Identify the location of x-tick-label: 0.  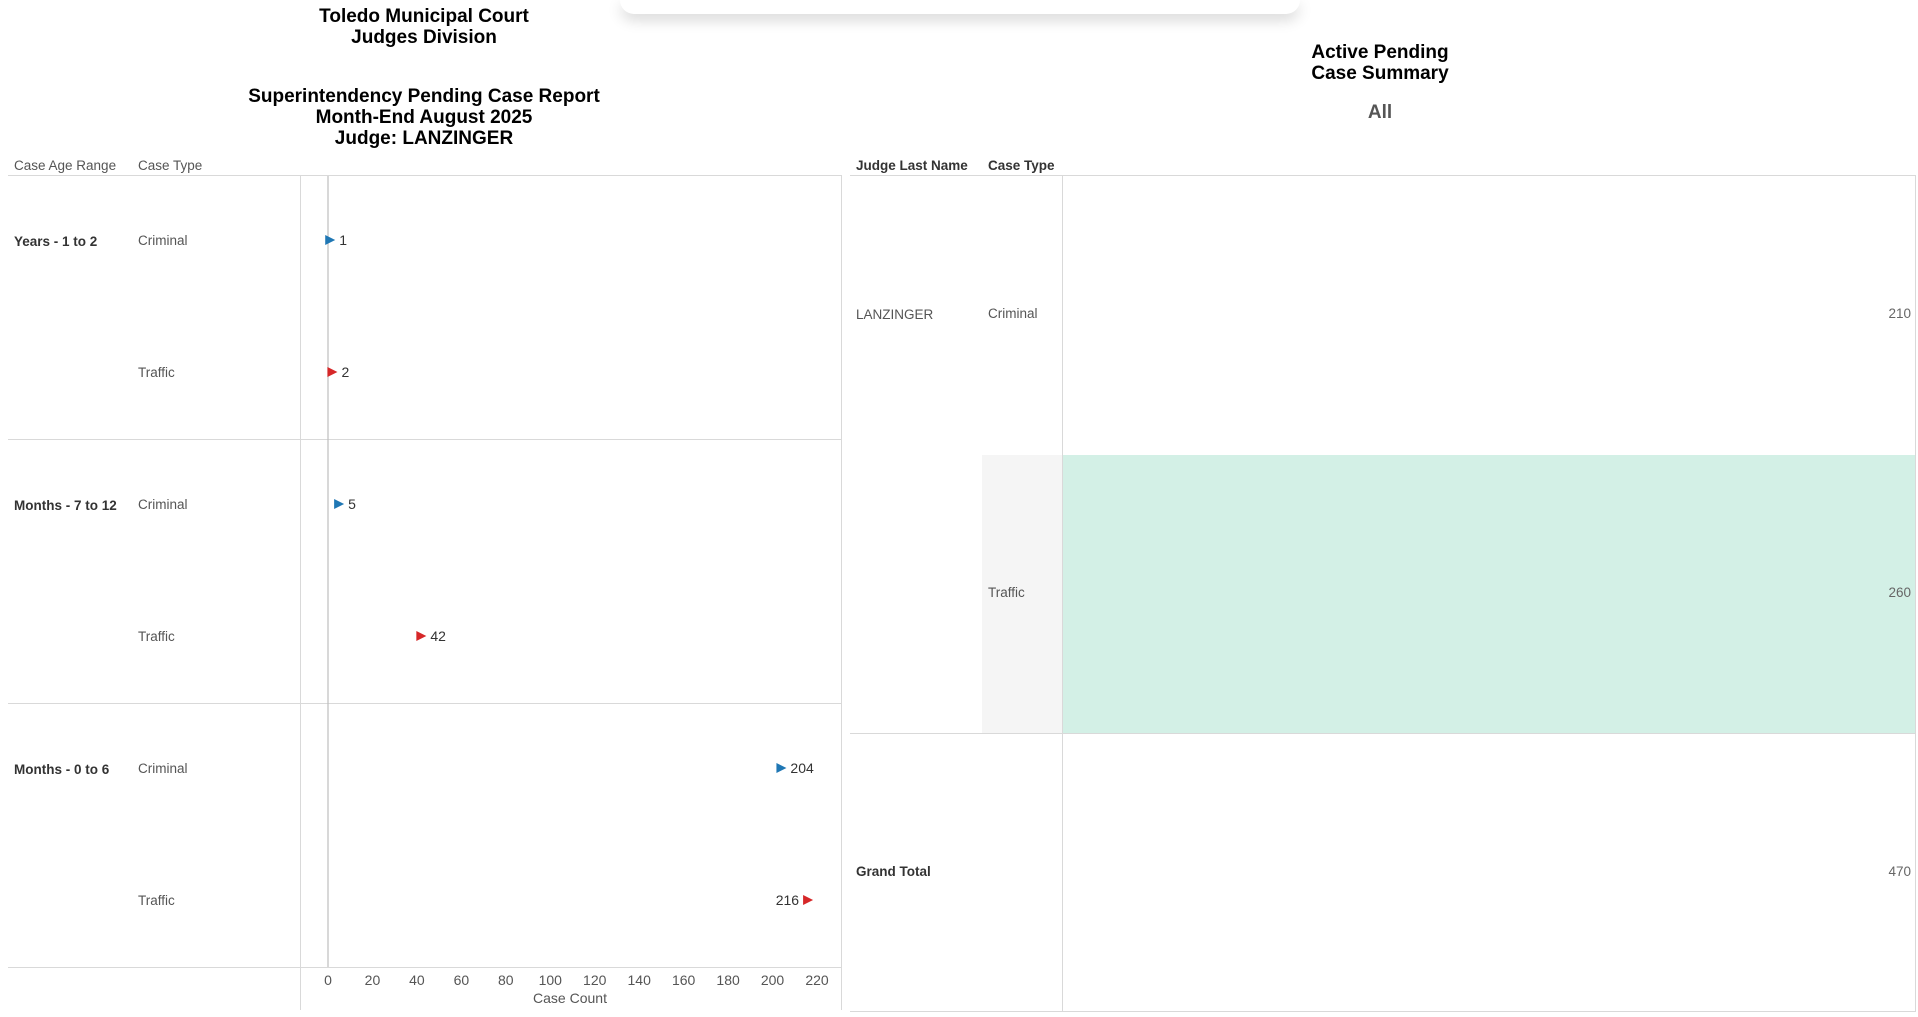
(328, 980).